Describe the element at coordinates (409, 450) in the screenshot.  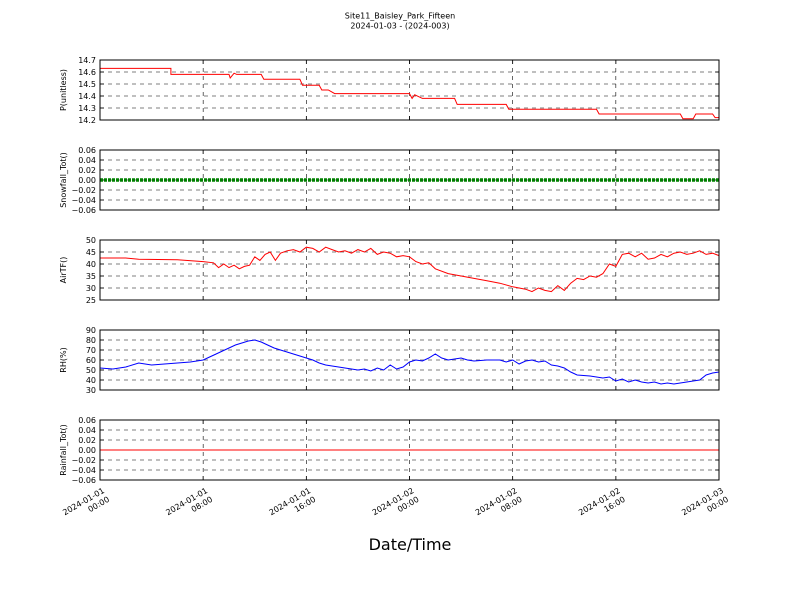
I see `panel-4-frame` at that location.